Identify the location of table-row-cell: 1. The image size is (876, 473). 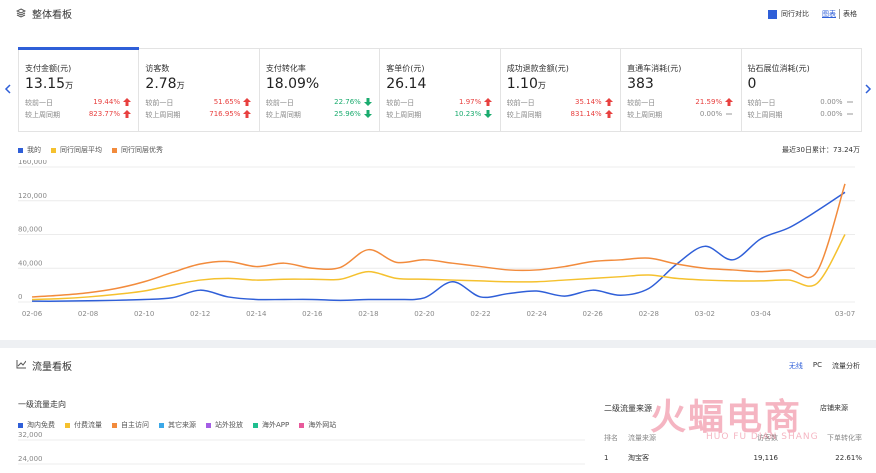
(606, 458).